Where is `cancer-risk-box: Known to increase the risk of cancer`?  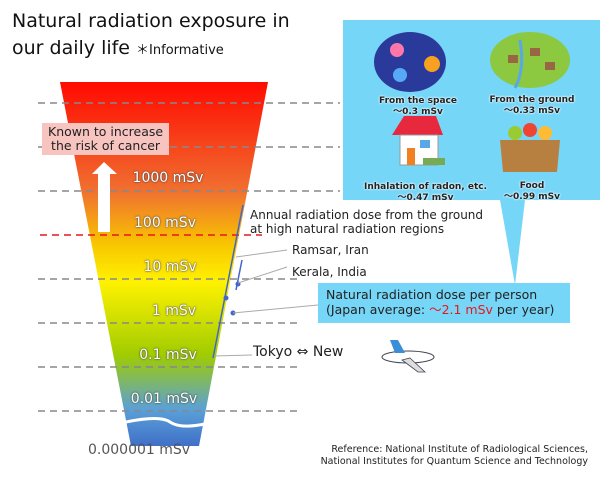 cancer-risk-box: Known to increase the risk of cancer is located at coordinates (106, 139).